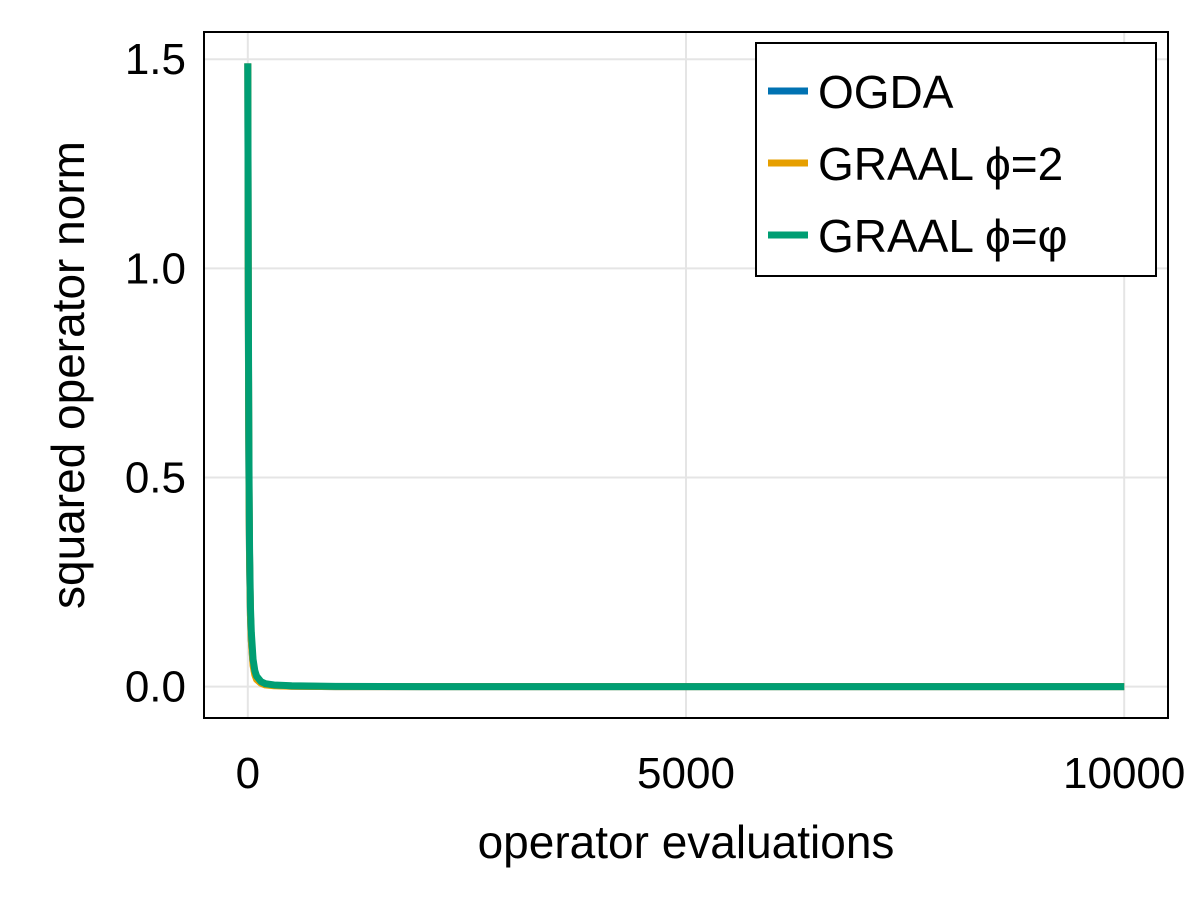 This screenshot has width=1200, height=900. I want to click on legend: OGDA GRAAL ϕ=2 GRAAL ϕ=φ, so click(956, 159).